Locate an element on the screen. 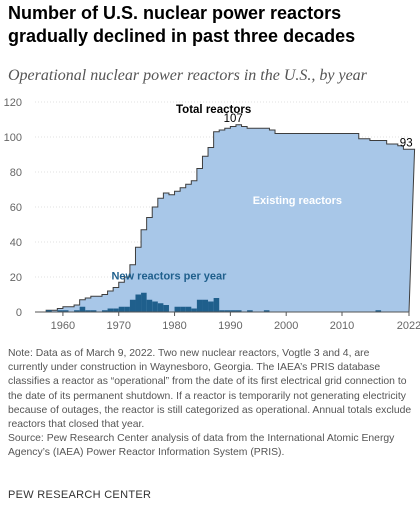  y-tick-label: 80 is located at coordinates (16, 173).